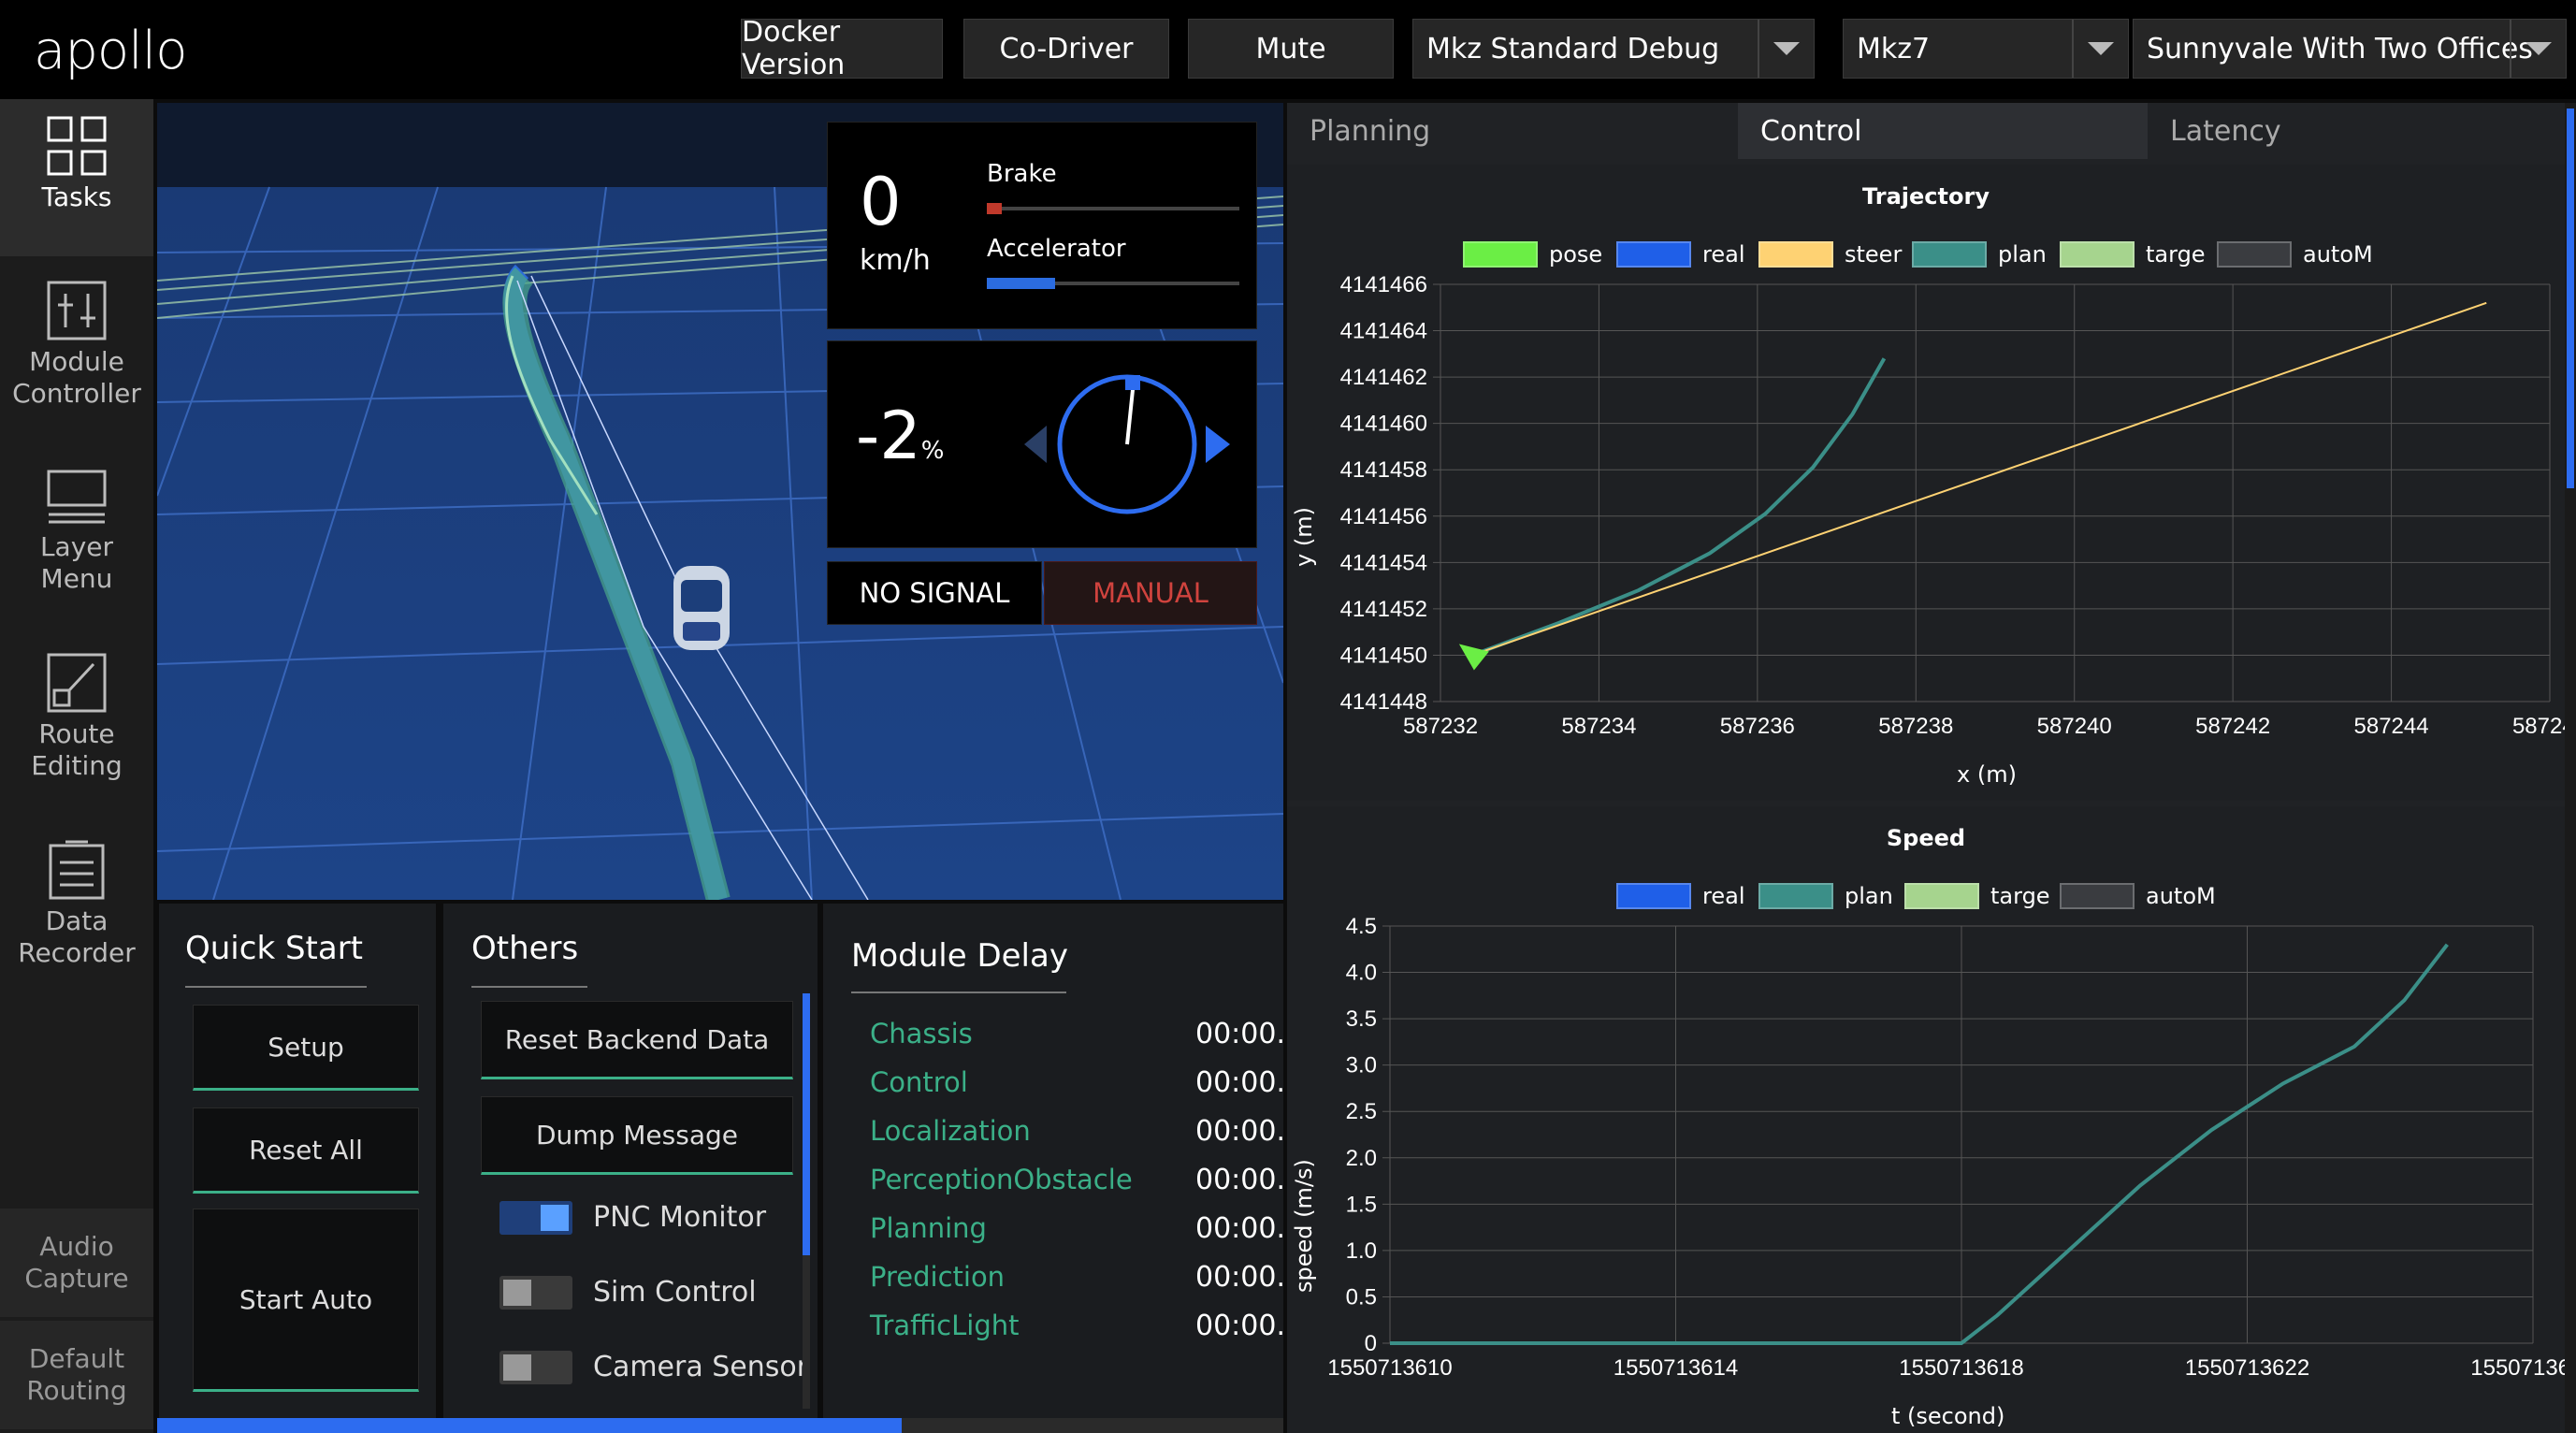 This screenshot has height=1433, width=2576. What do you see at coordinates (535, 1293) in the screenshot?
I see `sim-control-toggle` at bounding box center [535, 1293].